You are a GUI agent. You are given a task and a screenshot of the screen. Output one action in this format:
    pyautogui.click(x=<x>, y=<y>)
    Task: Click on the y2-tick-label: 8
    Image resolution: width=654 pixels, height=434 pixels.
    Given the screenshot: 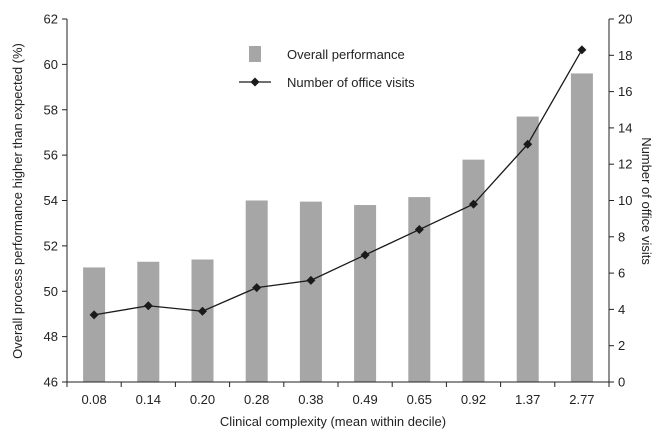 What is the action you would take?
    pyautogui.click(x=621, y=236)
    